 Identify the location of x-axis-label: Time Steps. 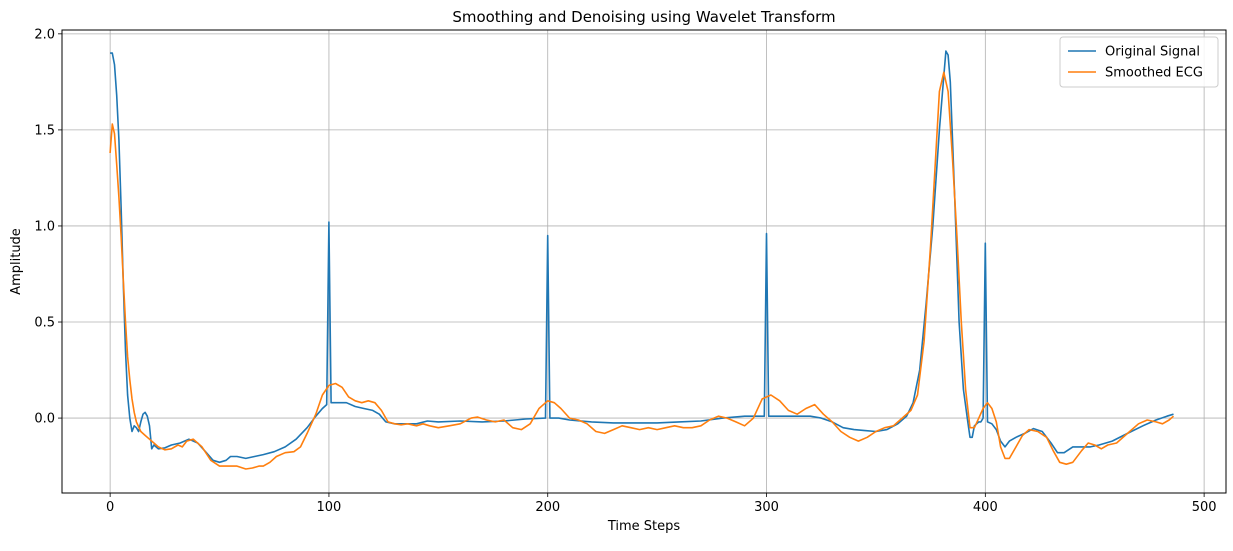
(644, 526).